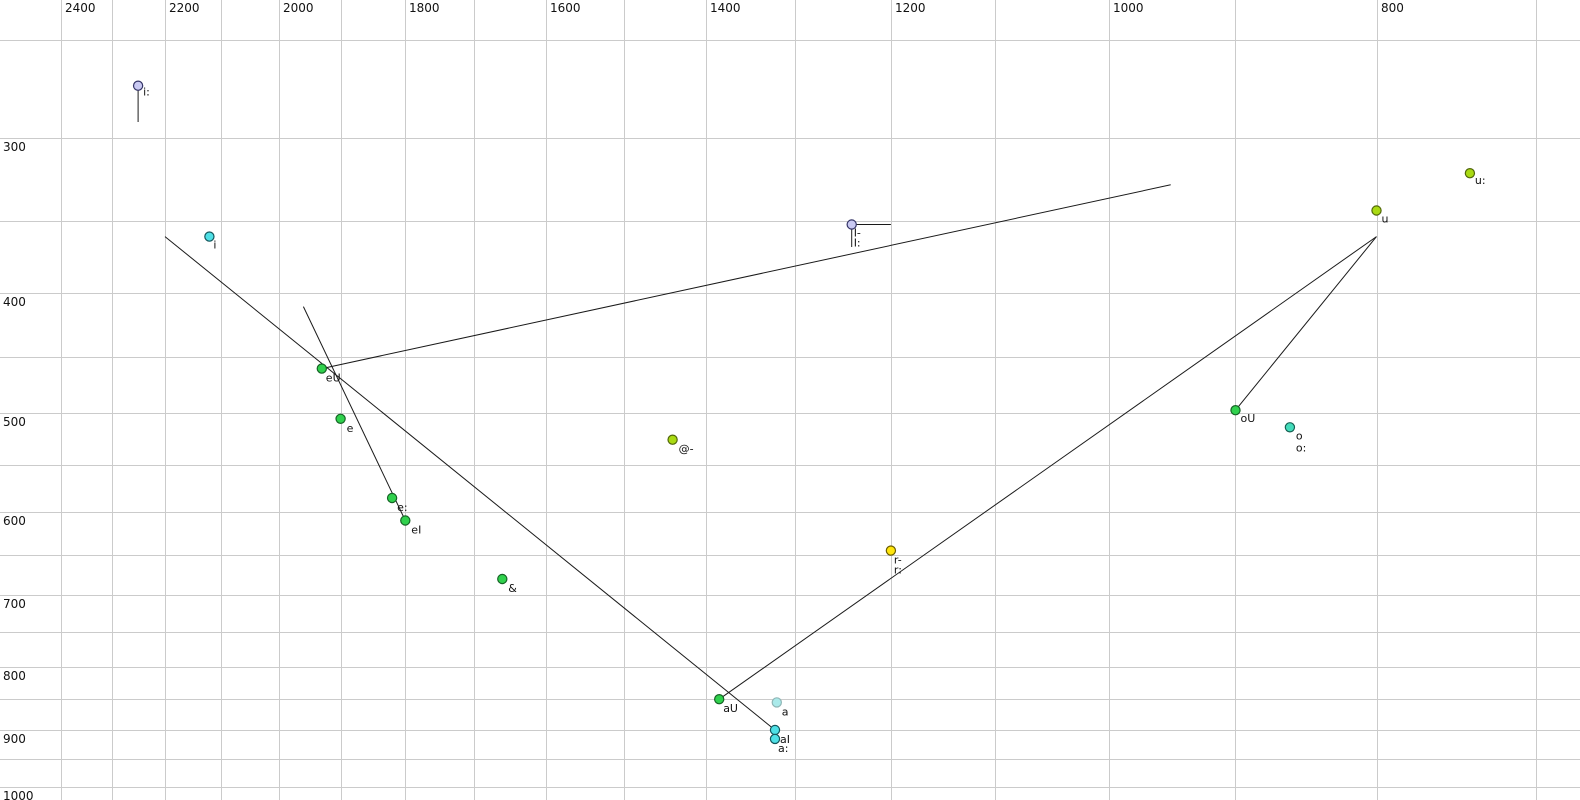 This screenshot has width=1580, height=800. Describe the element at coordinates (138, 85) in the screenshot. I see `vowel-point-i:` at that location.